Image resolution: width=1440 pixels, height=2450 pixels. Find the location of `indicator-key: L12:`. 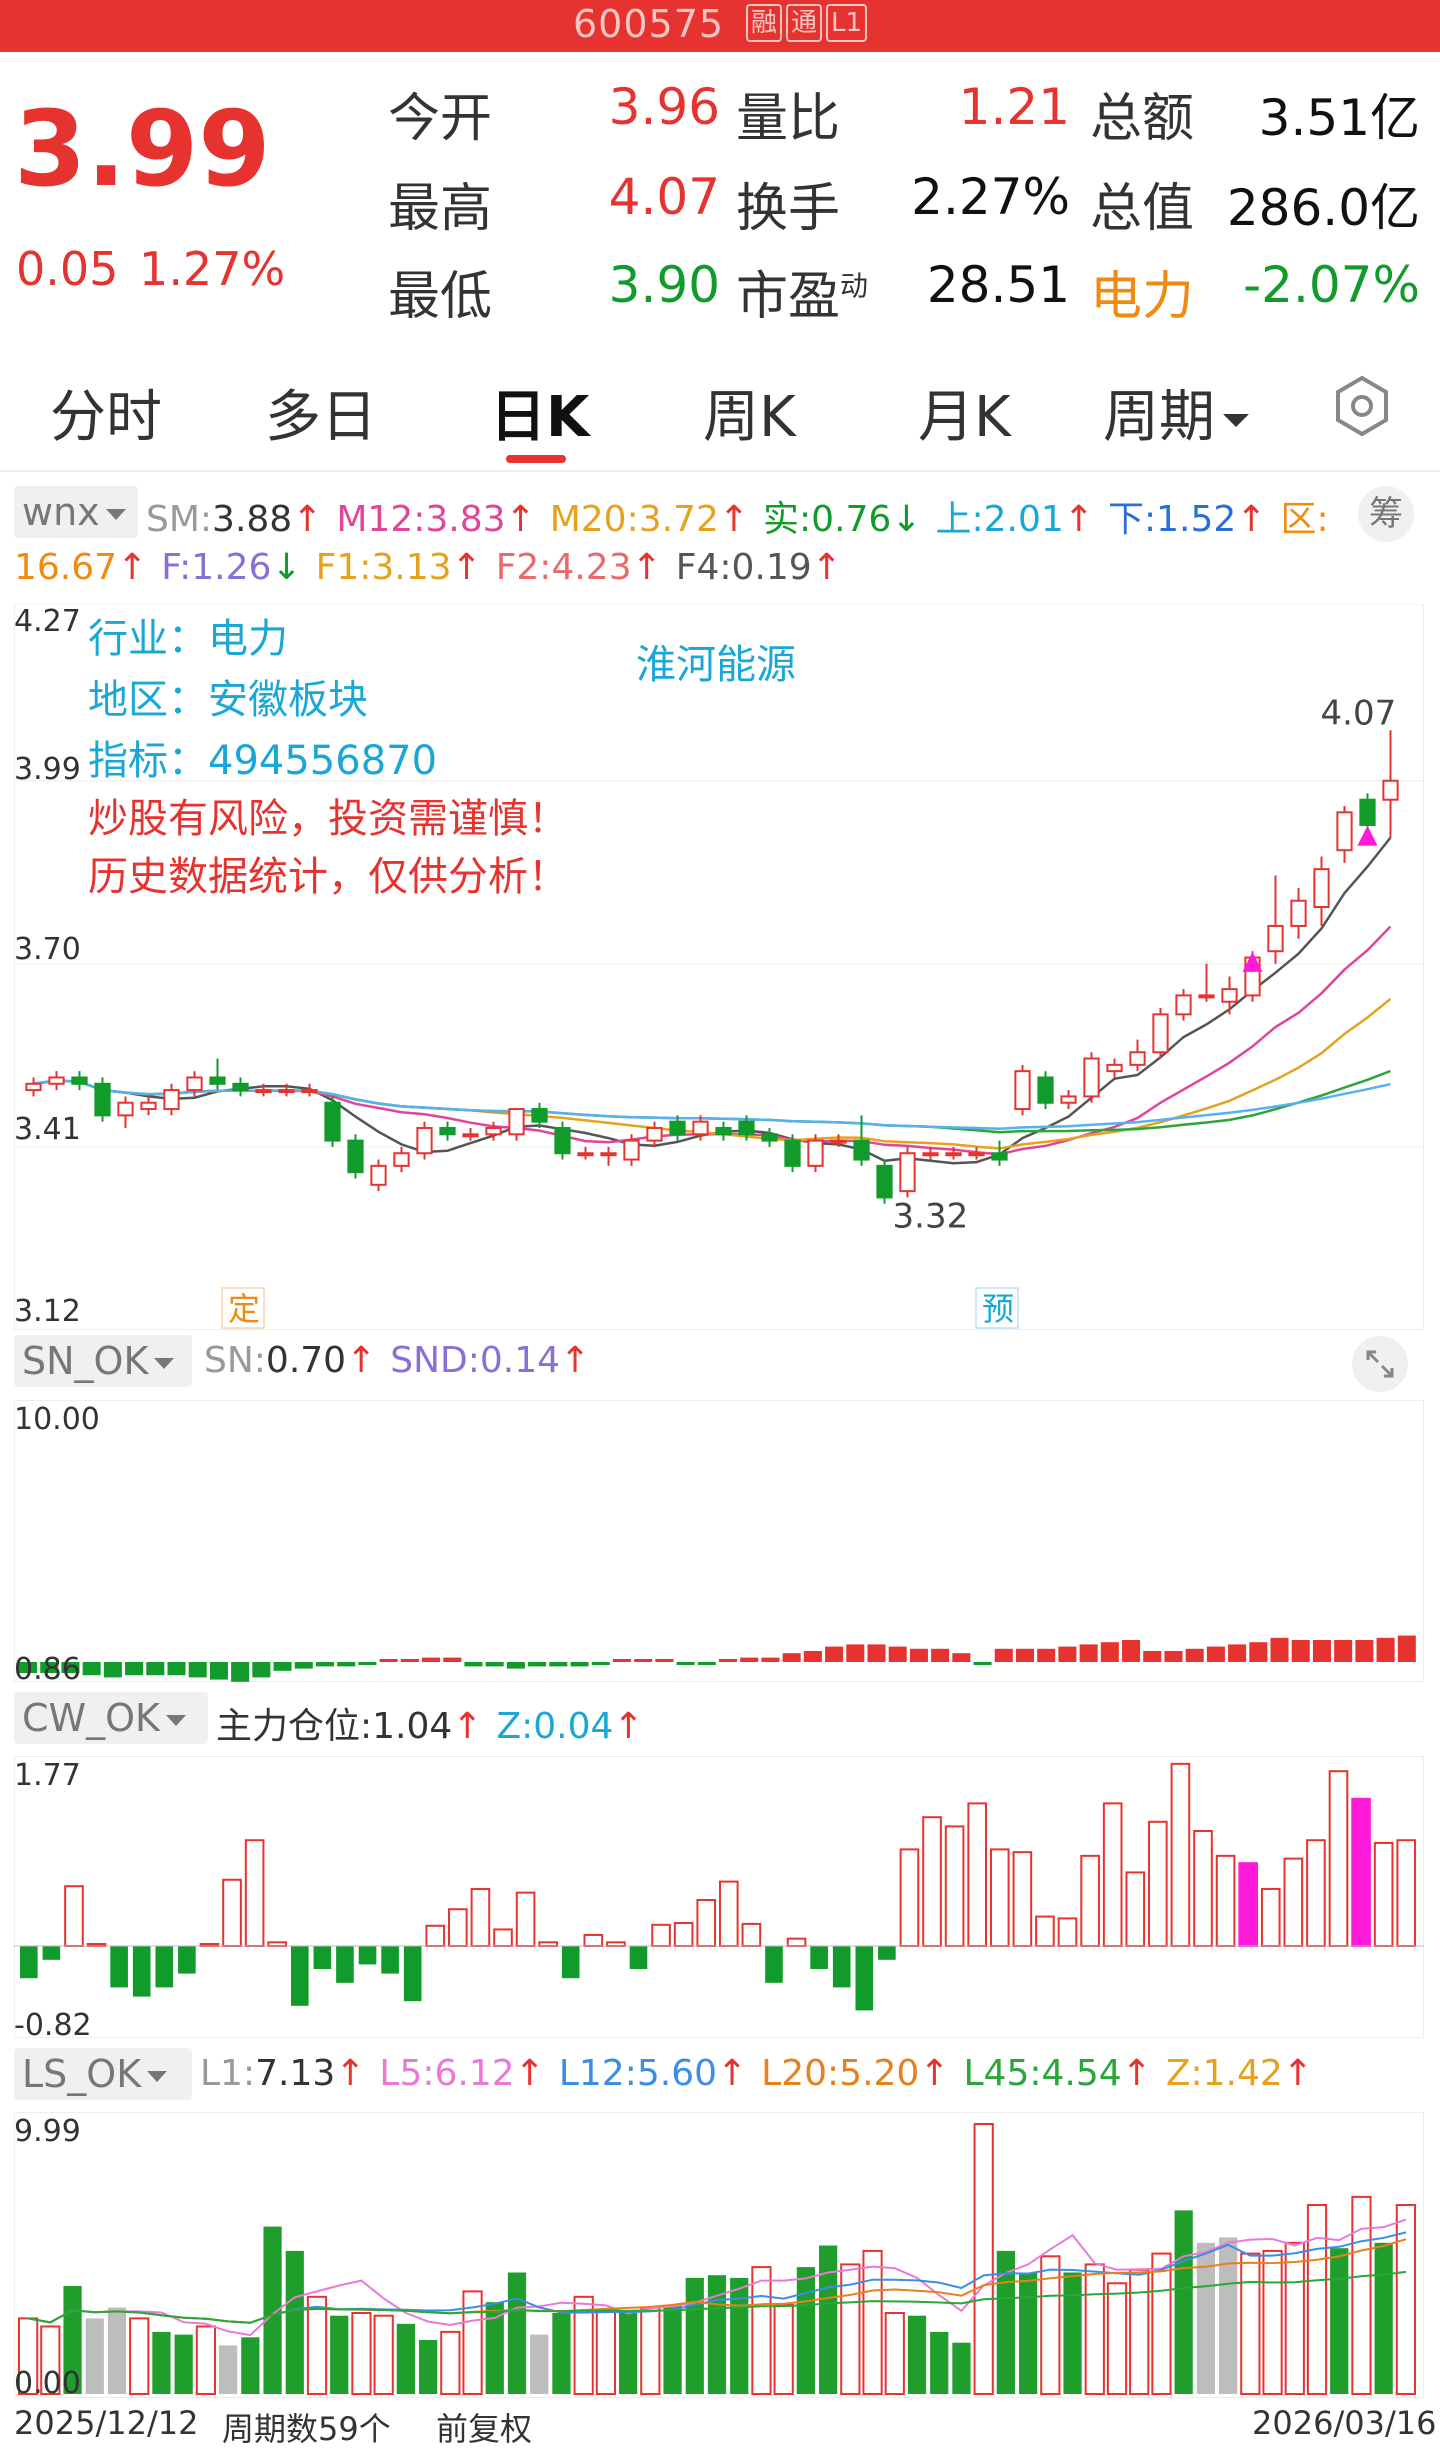

indicator-key: L12: is located at coordinates (597, 2073).